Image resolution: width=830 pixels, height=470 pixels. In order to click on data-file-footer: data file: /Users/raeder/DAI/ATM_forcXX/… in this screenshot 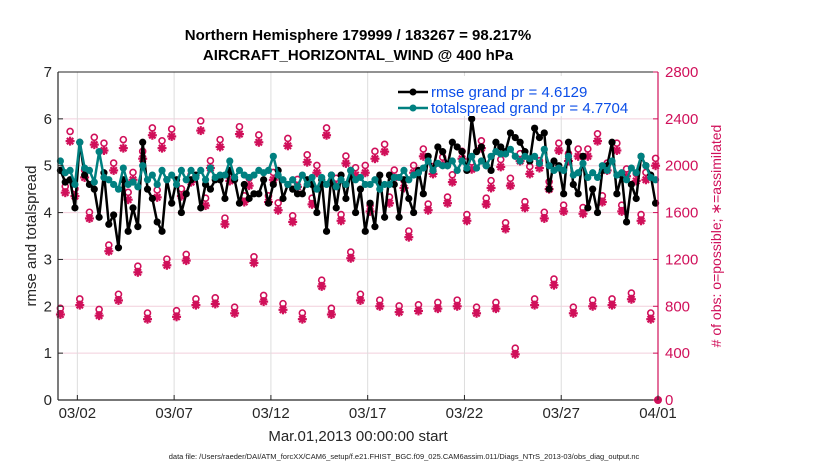, I will do `click(404, 456)`.